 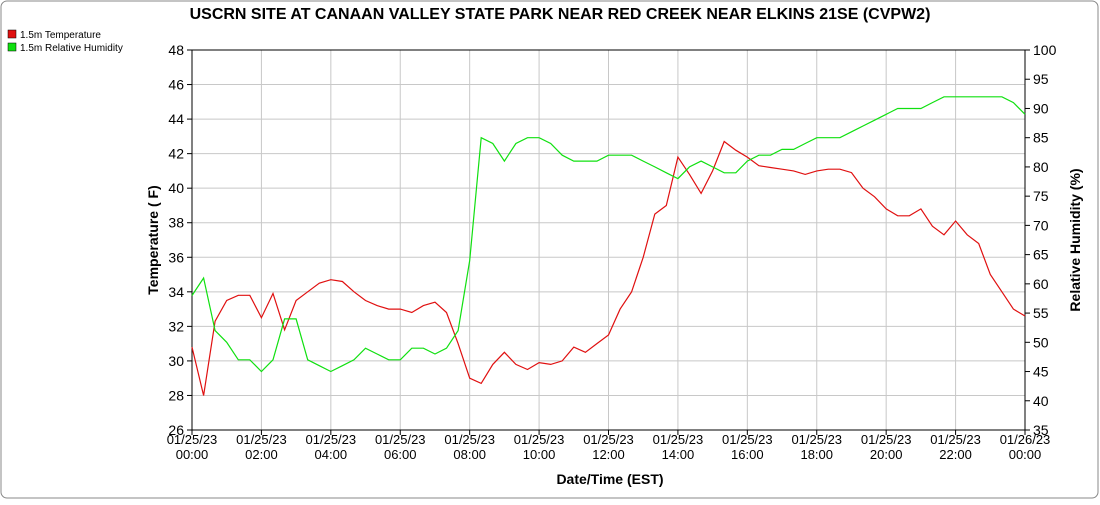 What do you see at coordinates (1041, 255) in the screenshot?
I see `y2-tick-label: 65` at bounding box center [1041, 255].